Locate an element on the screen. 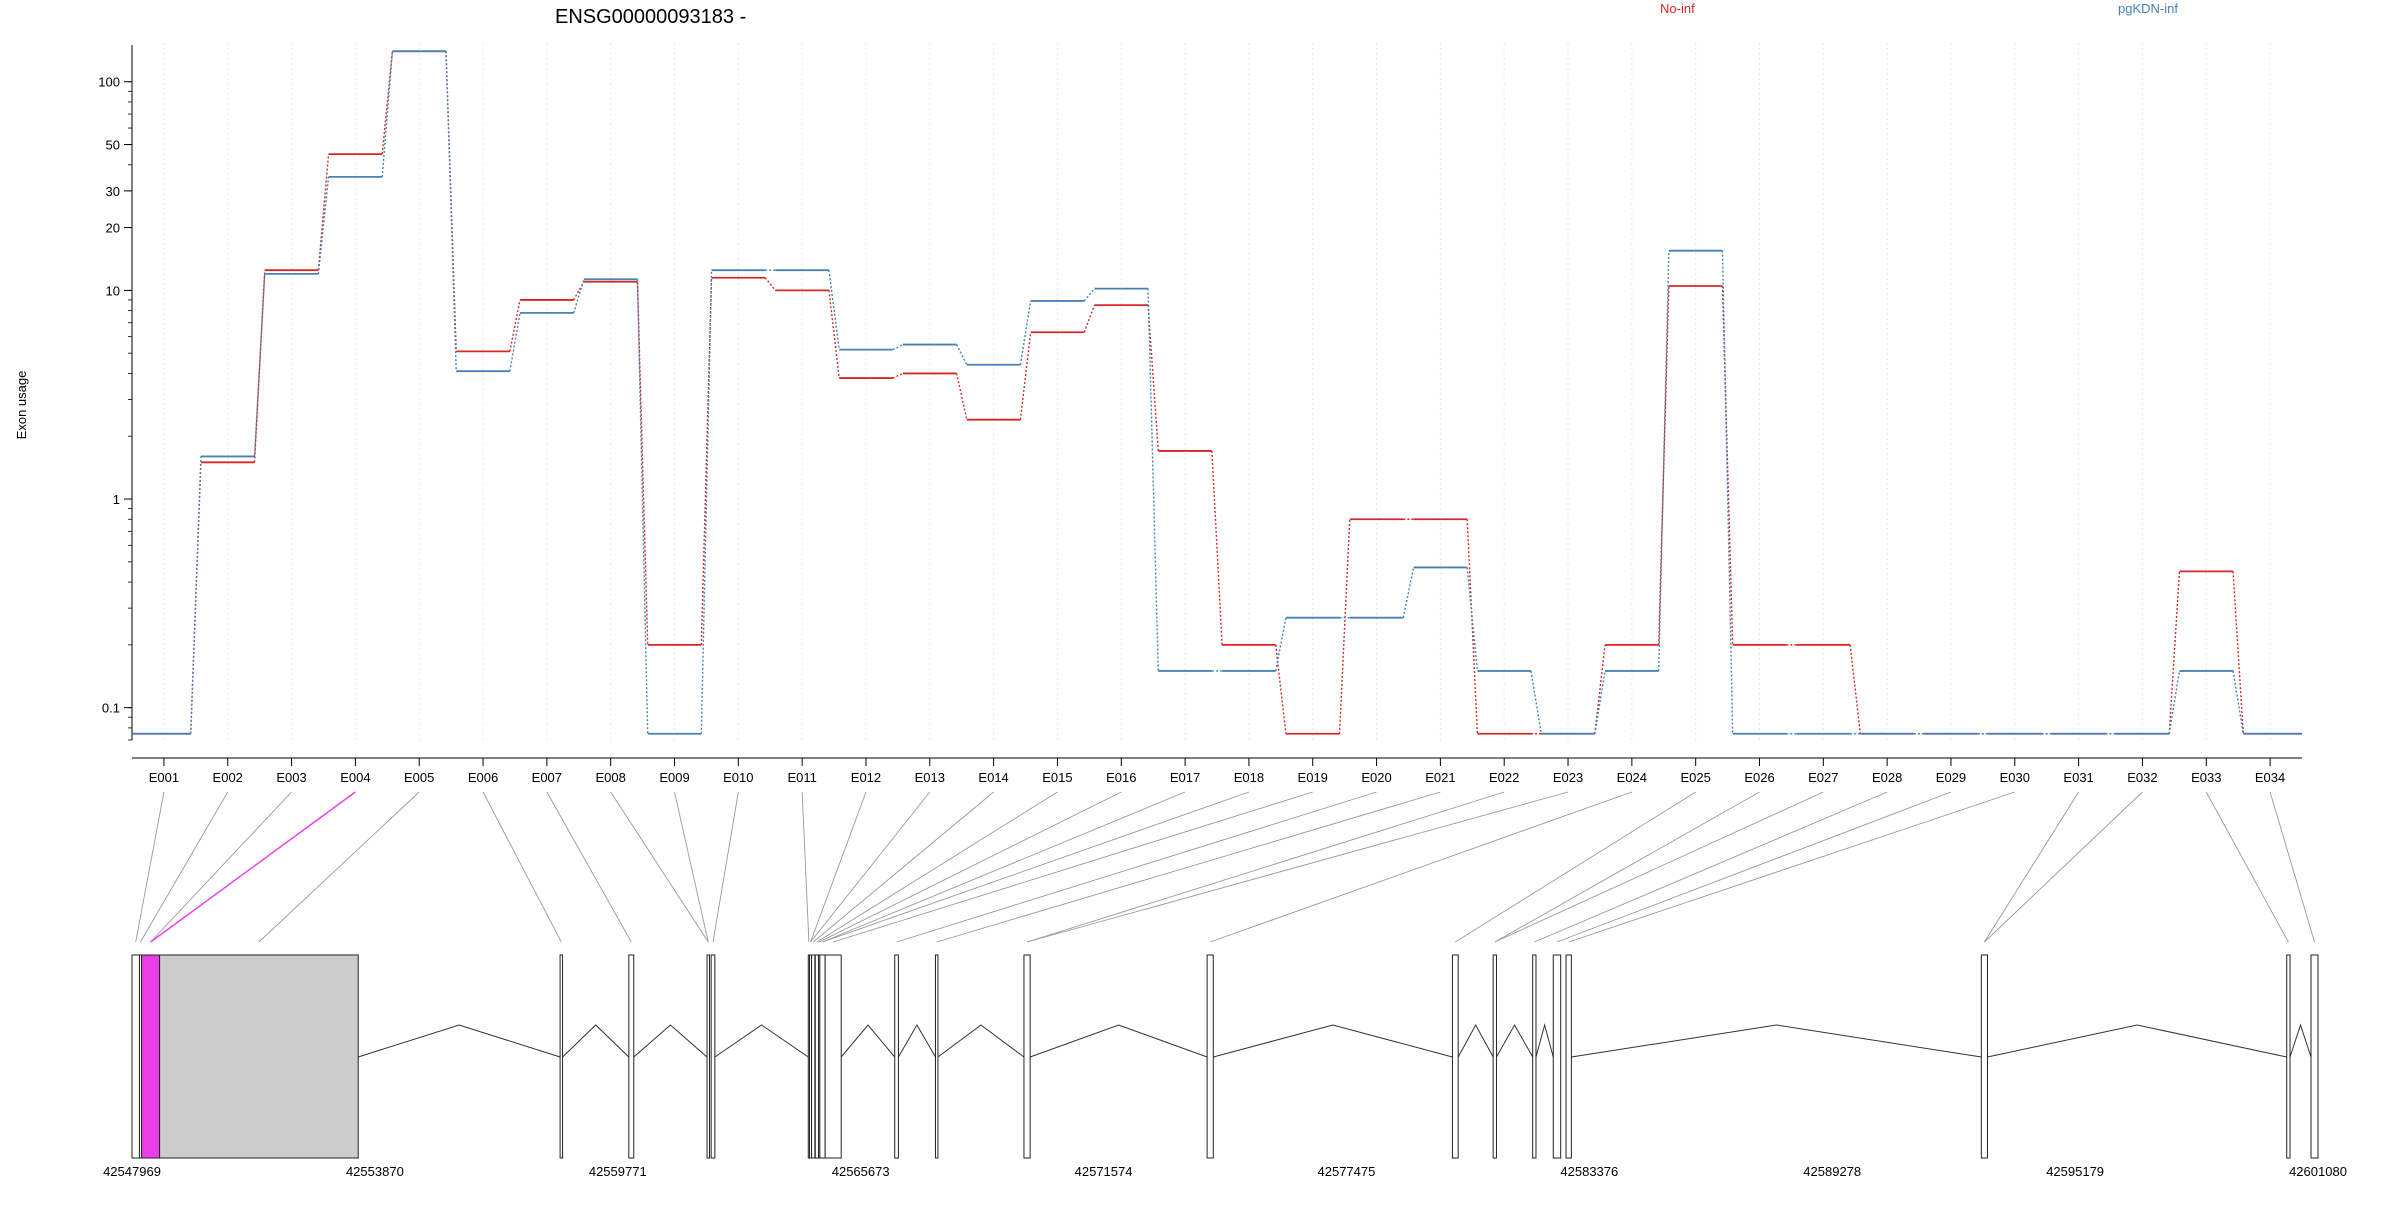 The width and height of the screenshot is (2400, 1205). y-tick-label: 100 is located at coordinates (109, 82).